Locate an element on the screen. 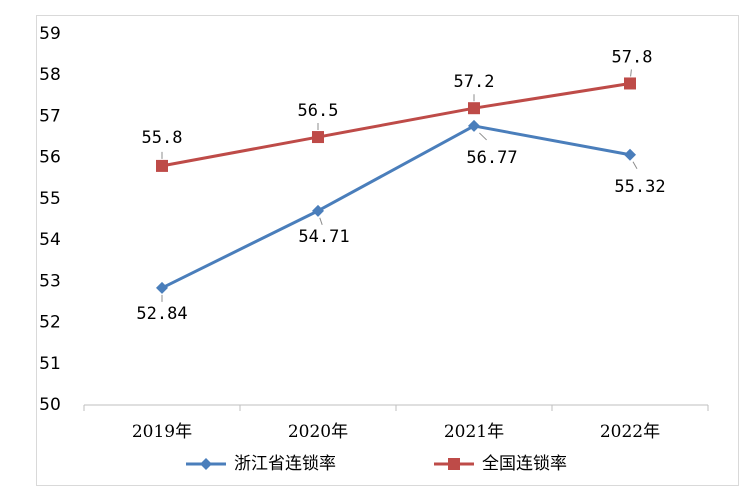  x-axis: 2019年 2020年 2021年 2022年 is located at coordinates (396, 423).